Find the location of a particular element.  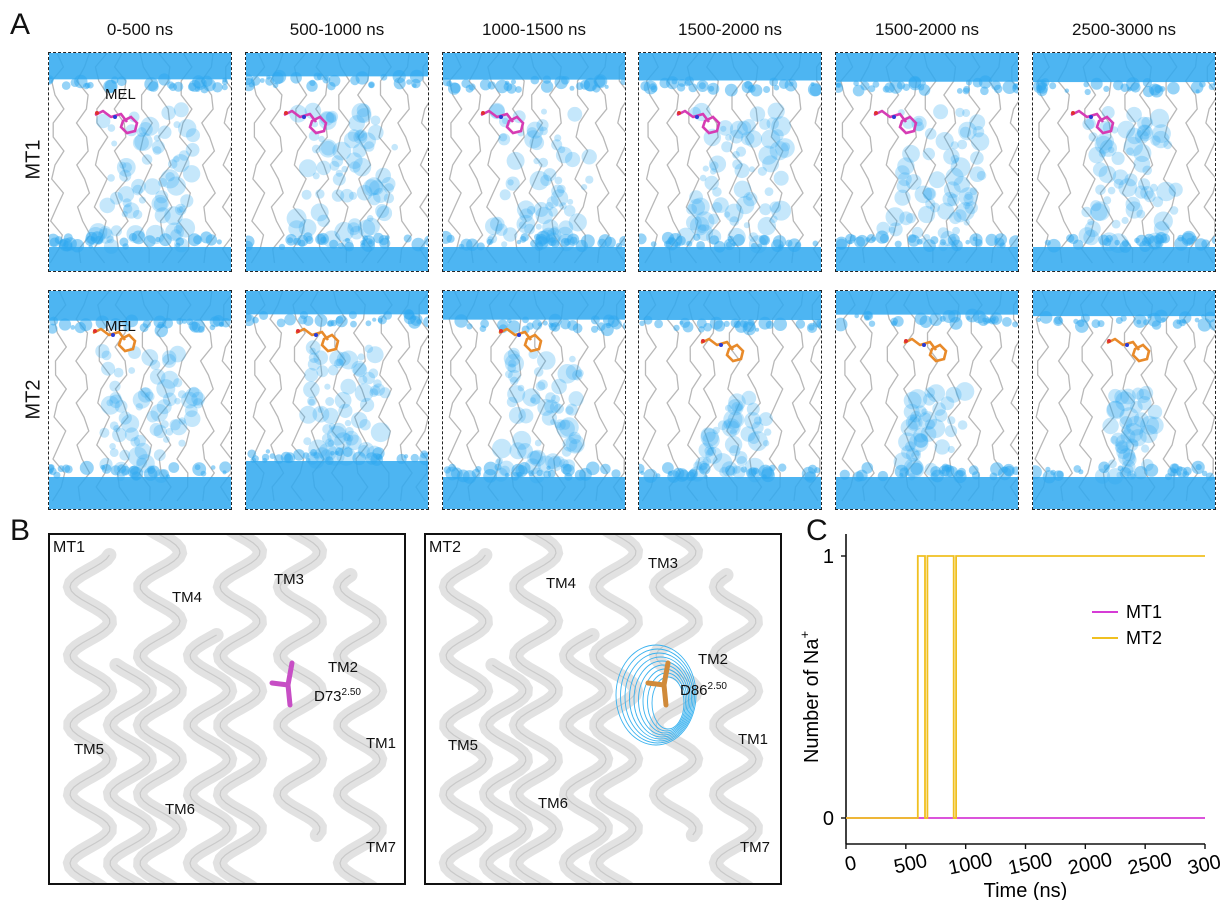

helix-label-tm4-right: TM4 is located at coordinates (561, 583).